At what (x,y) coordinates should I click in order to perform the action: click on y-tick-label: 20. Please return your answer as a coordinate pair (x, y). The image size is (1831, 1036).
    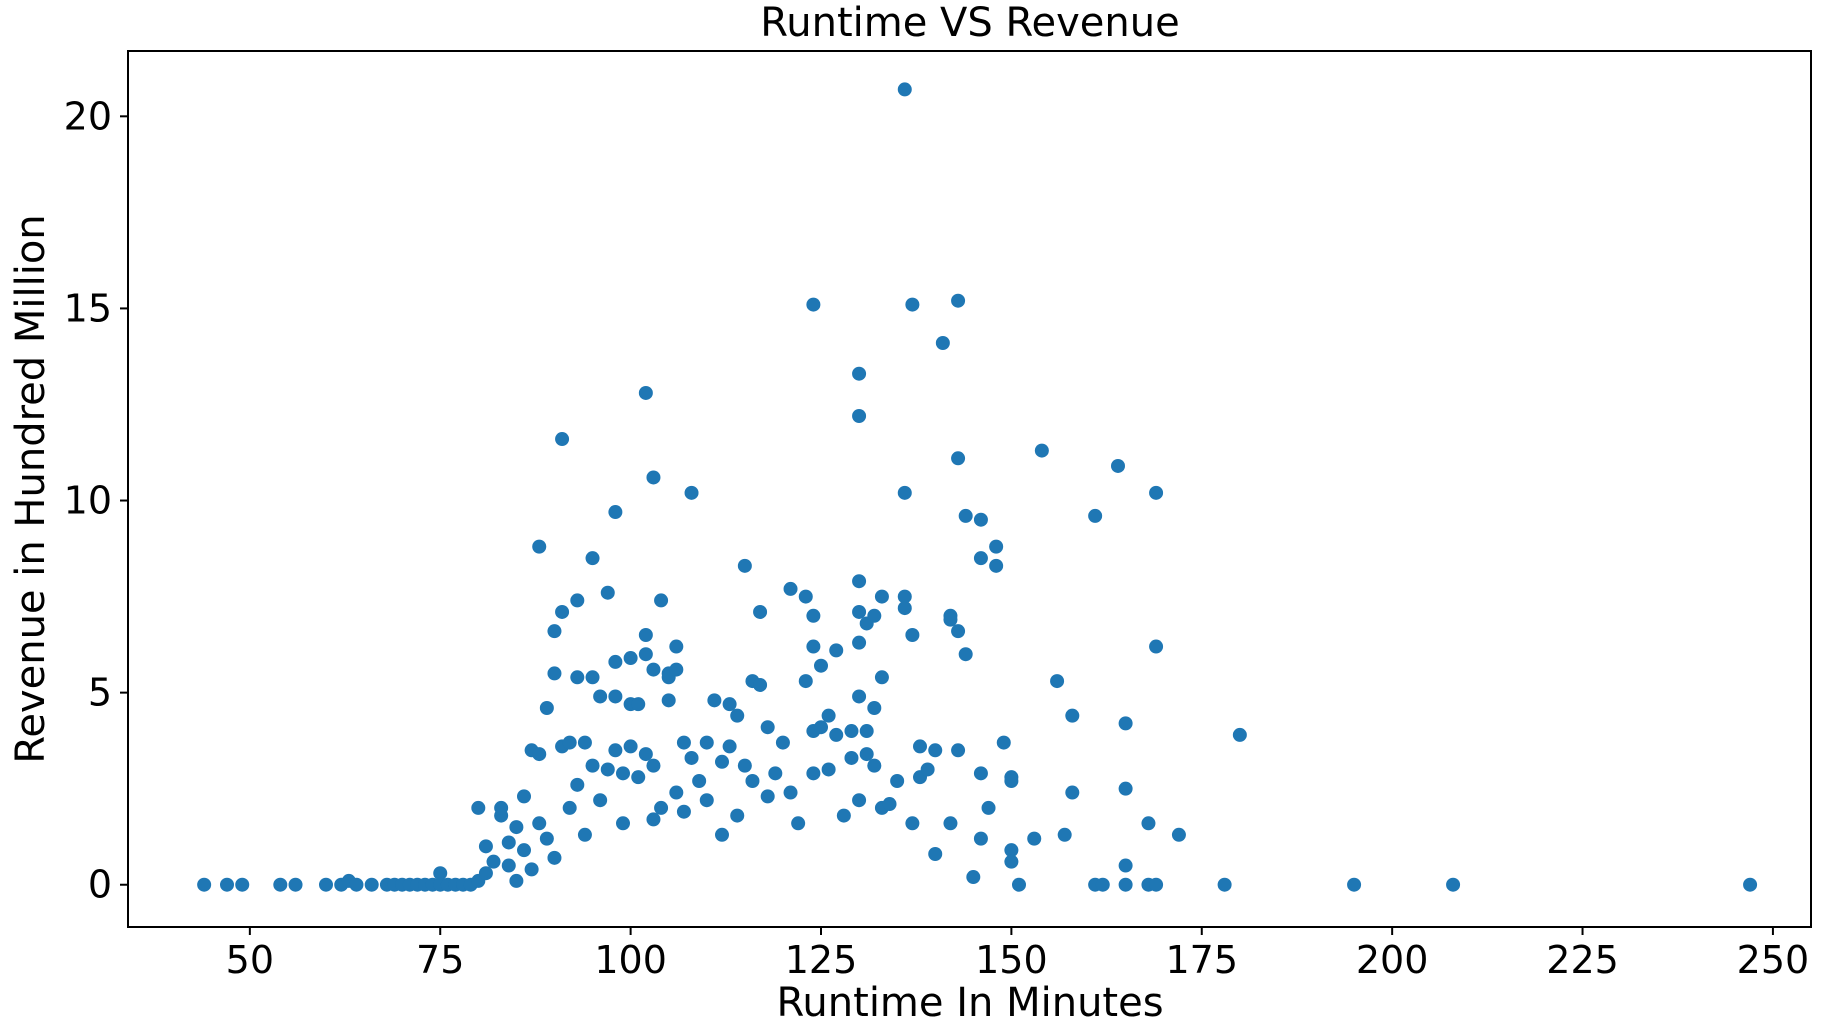
    Looking at the image, I should click on (88, 116).